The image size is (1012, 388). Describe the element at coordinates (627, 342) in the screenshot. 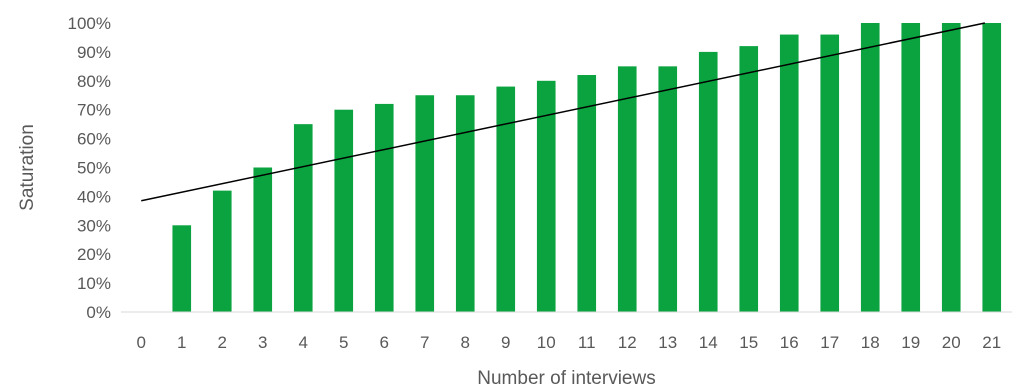

I see `x-tick-label: 12` at that location.